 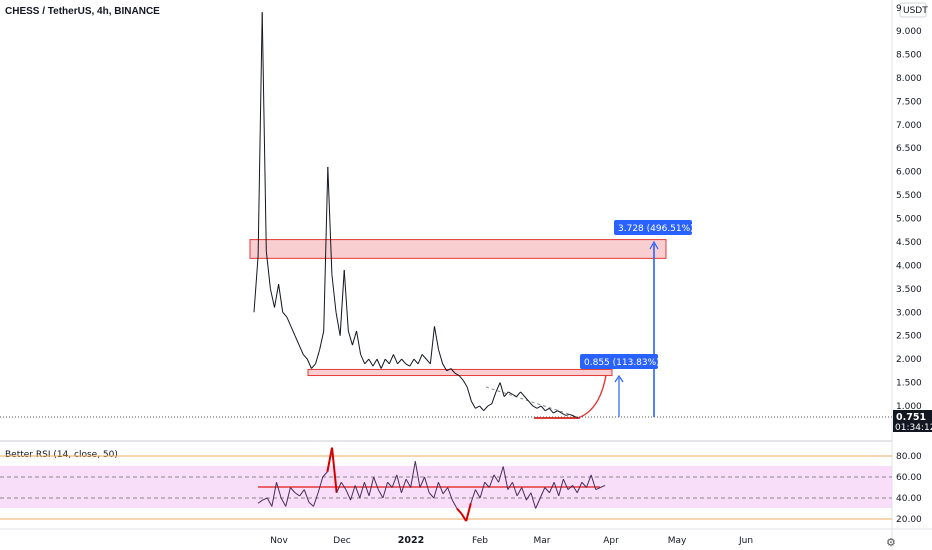 What do you see at coordinates (619, 378) in the screenshot?
I see `measure-arrow-small-head` at bounding box center [619, 378].